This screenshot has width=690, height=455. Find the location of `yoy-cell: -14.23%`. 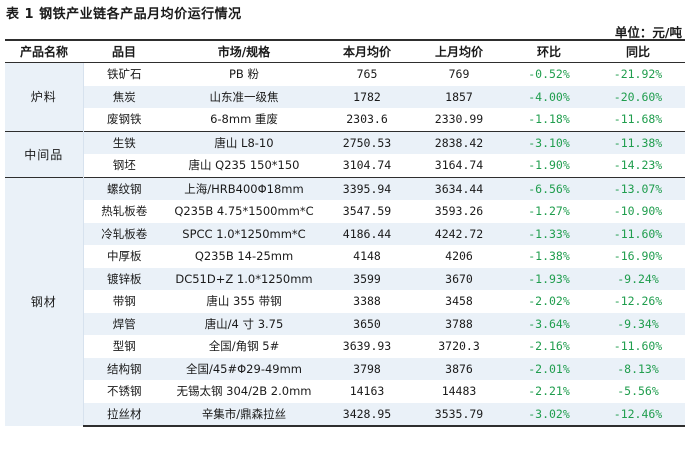

yoy-cell: -14.23% is located at coordinates (638, 165).